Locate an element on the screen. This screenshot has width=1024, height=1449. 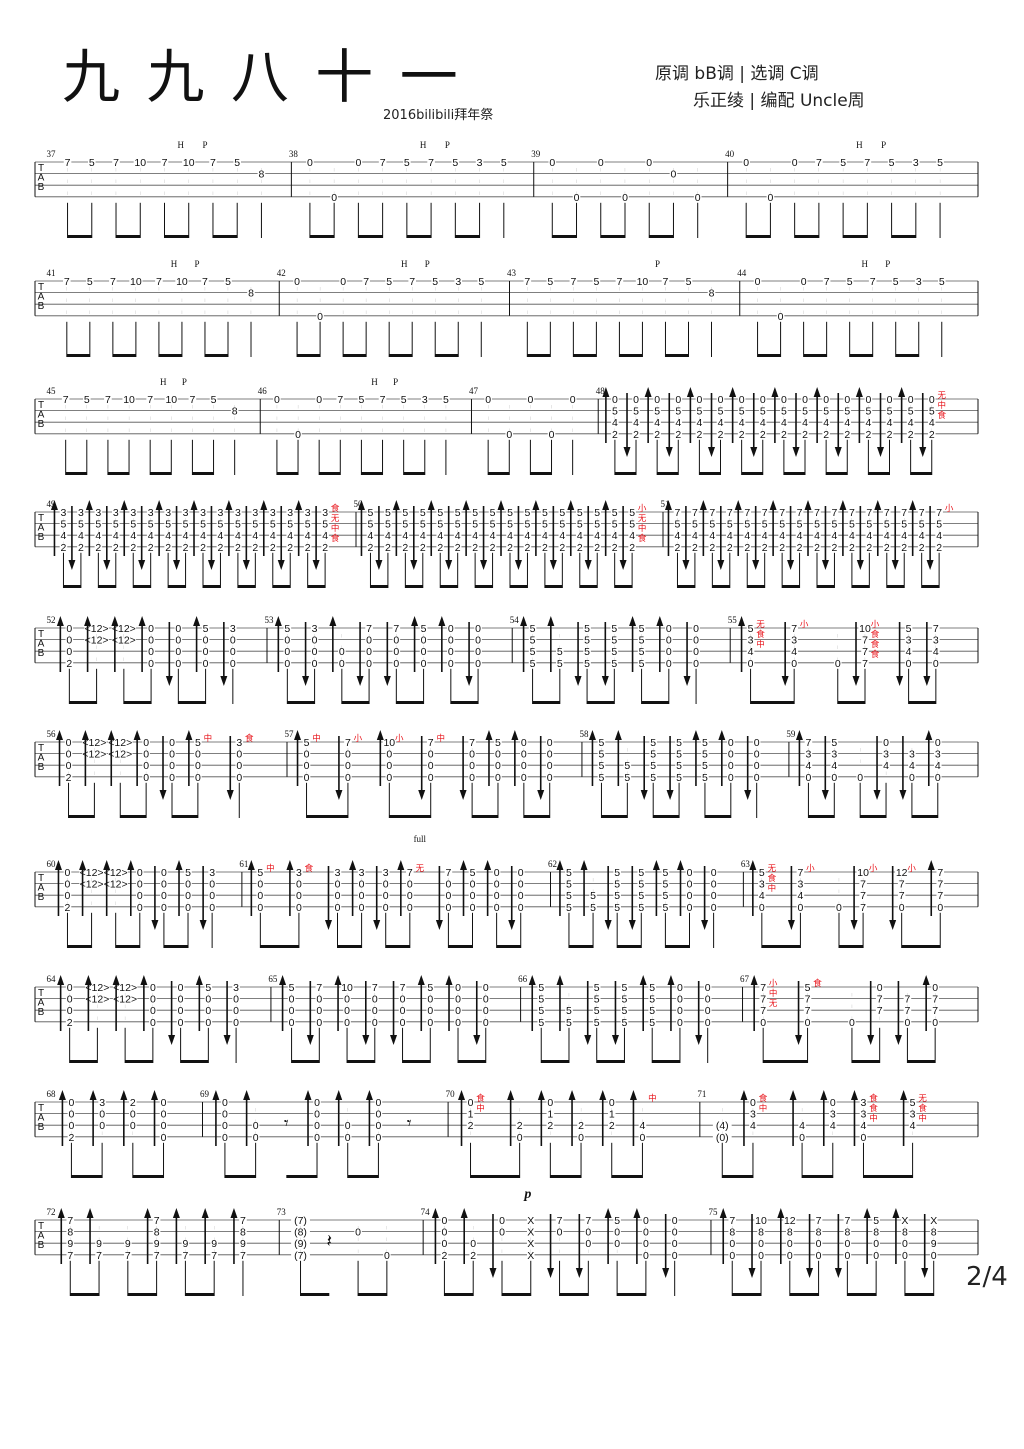
fret-column: 5 |5 |5 |5 is located at coordinates (569, 890).